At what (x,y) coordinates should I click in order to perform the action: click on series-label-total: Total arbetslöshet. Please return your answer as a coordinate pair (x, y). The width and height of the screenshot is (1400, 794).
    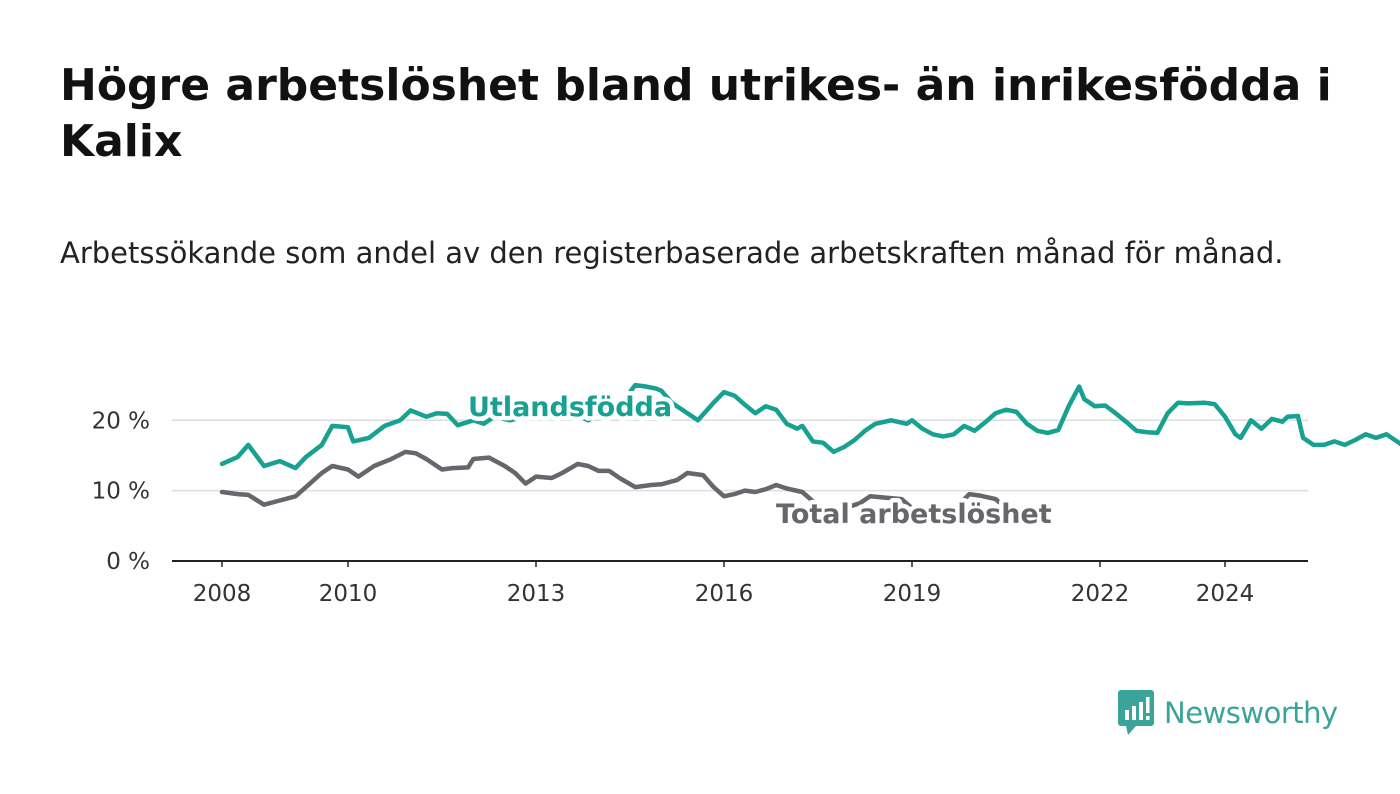
    Looking at the image, I should click on (914, 514).